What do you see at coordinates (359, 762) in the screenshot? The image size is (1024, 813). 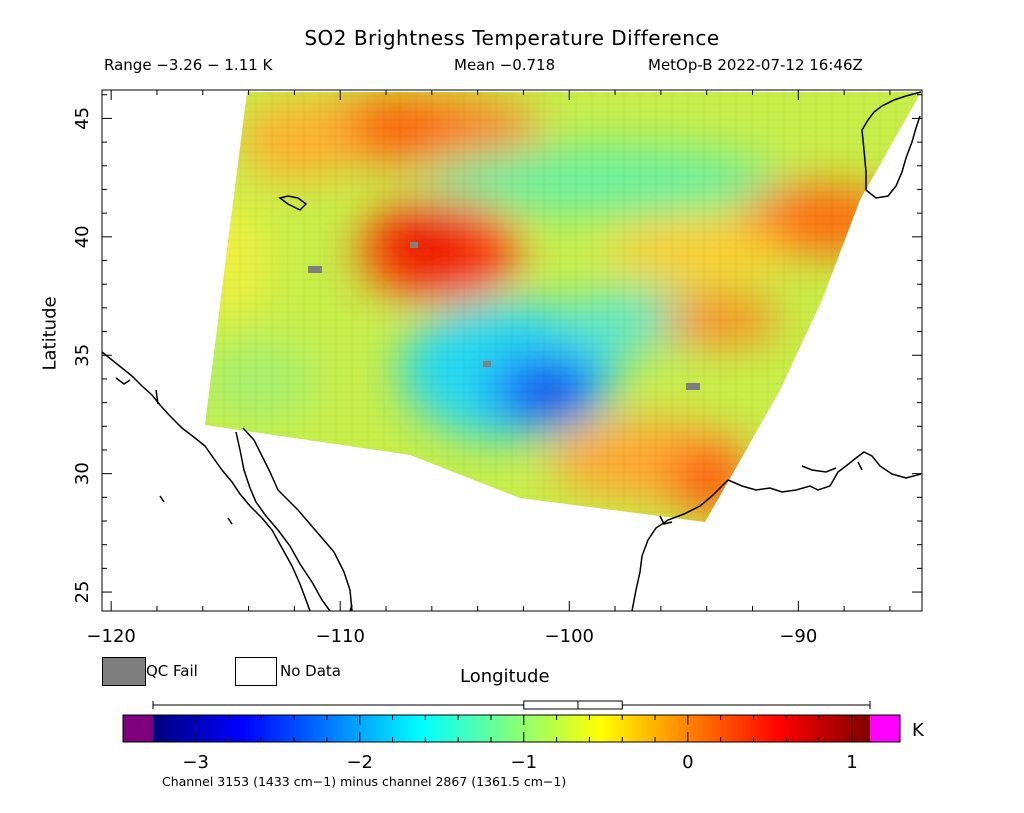 I see `colorbar-tick-label: −2` at bounding box center [359, 762].